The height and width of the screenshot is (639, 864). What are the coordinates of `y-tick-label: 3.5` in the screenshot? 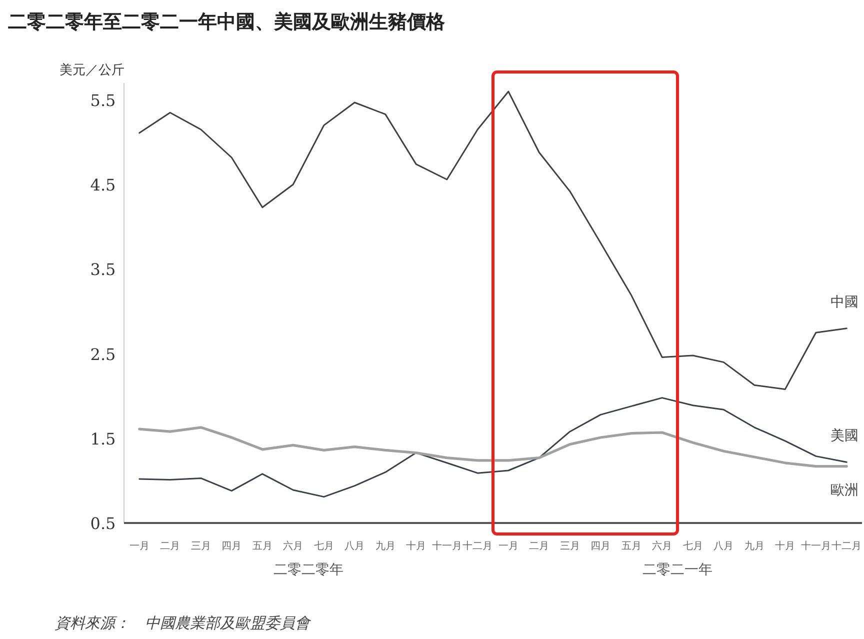 It's located at (103, 270).